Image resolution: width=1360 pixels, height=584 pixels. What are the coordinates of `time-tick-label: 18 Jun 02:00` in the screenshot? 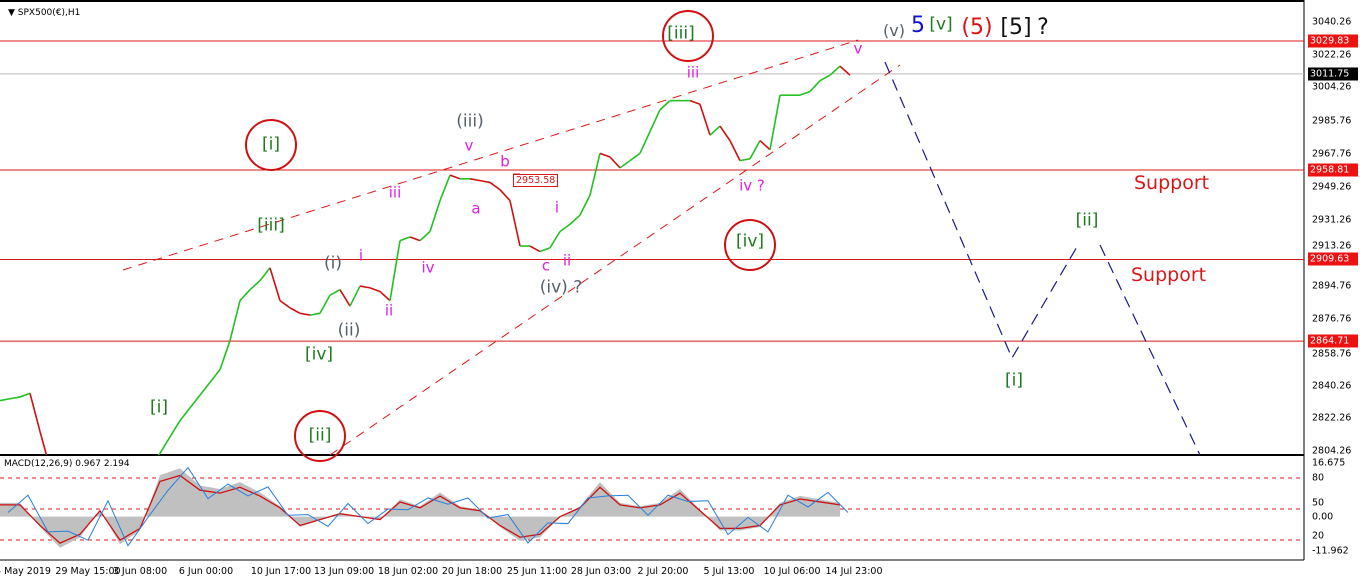 It's located at (408, 571).